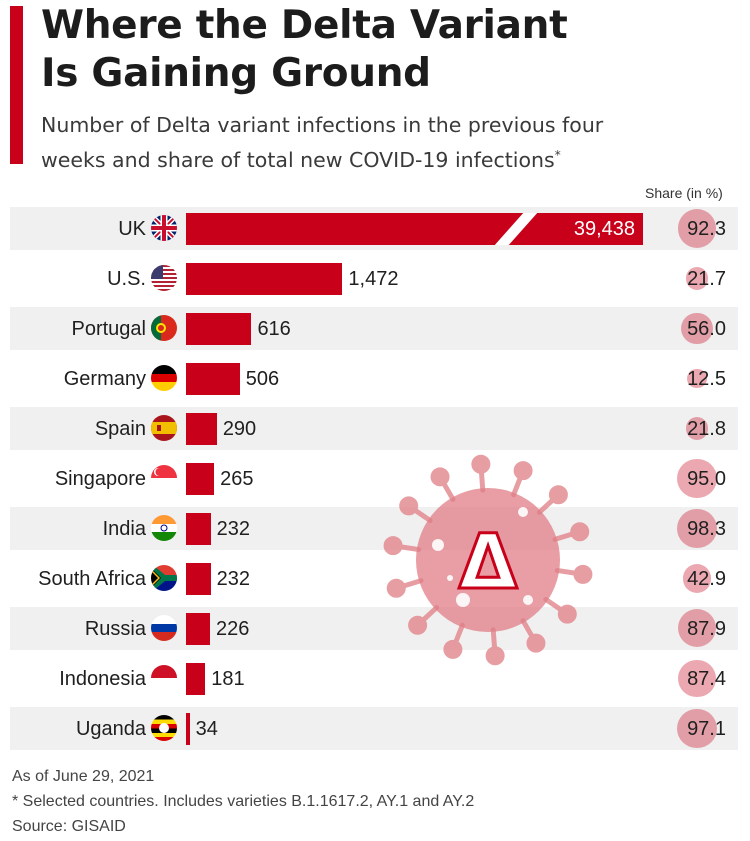 The width and height of the screenshot is (750, 841). I want to click on country-label: Portugal, so click(109, 329).